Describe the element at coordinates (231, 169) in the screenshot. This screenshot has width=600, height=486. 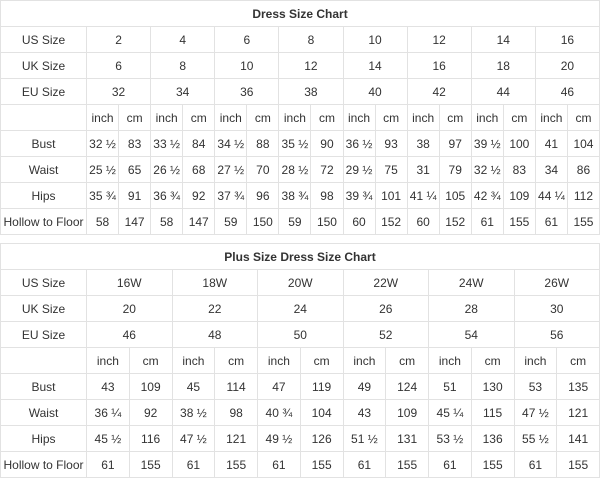
I see `measure-inch-value: 27 ½` at that location.